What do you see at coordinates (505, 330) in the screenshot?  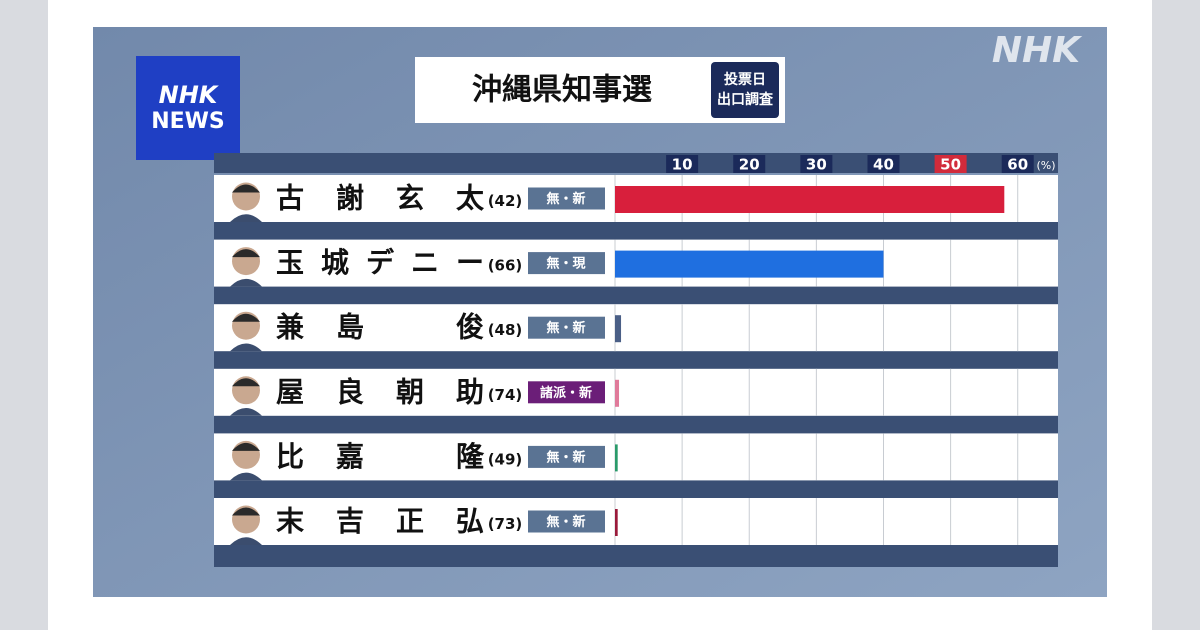 I see `candidate-age: (48)` at bounding box center [505, 330].